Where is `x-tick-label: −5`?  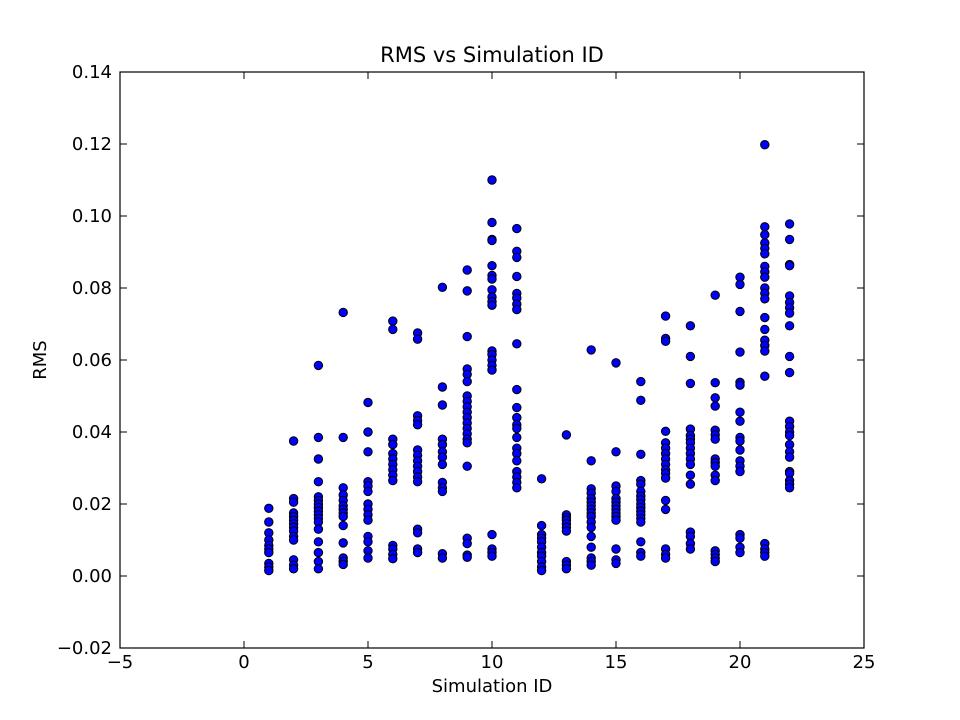
x-tick-label: −5 is located at coordinates (120, 662).